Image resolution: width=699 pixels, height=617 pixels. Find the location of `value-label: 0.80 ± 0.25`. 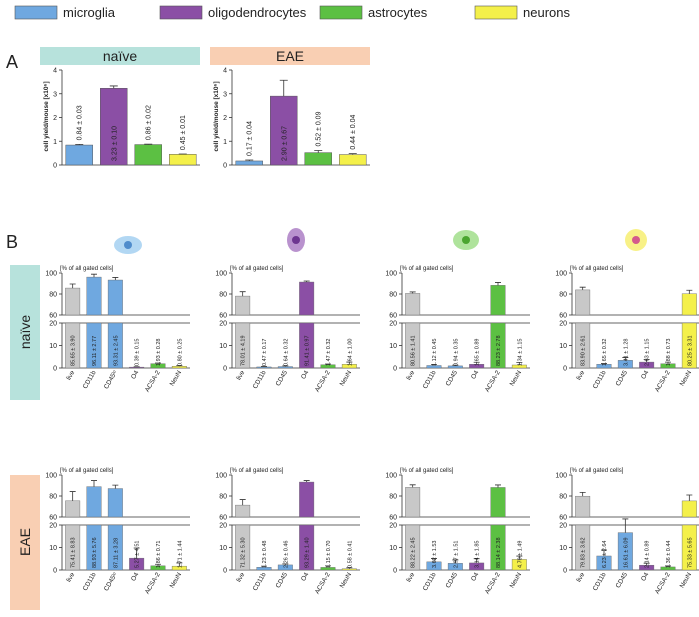

value-label: 0.80 ± 0.25 is located at coordinates (180, 352).